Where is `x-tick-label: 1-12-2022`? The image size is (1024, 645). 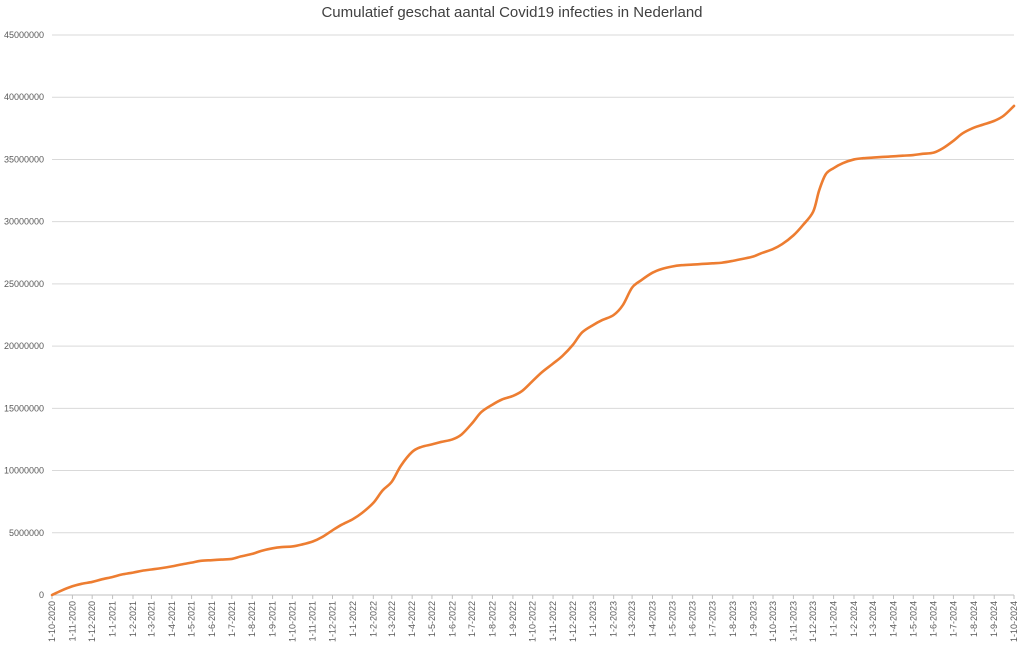
x-tick-label: 1-12-2022 is located at coordinates (573, 621).